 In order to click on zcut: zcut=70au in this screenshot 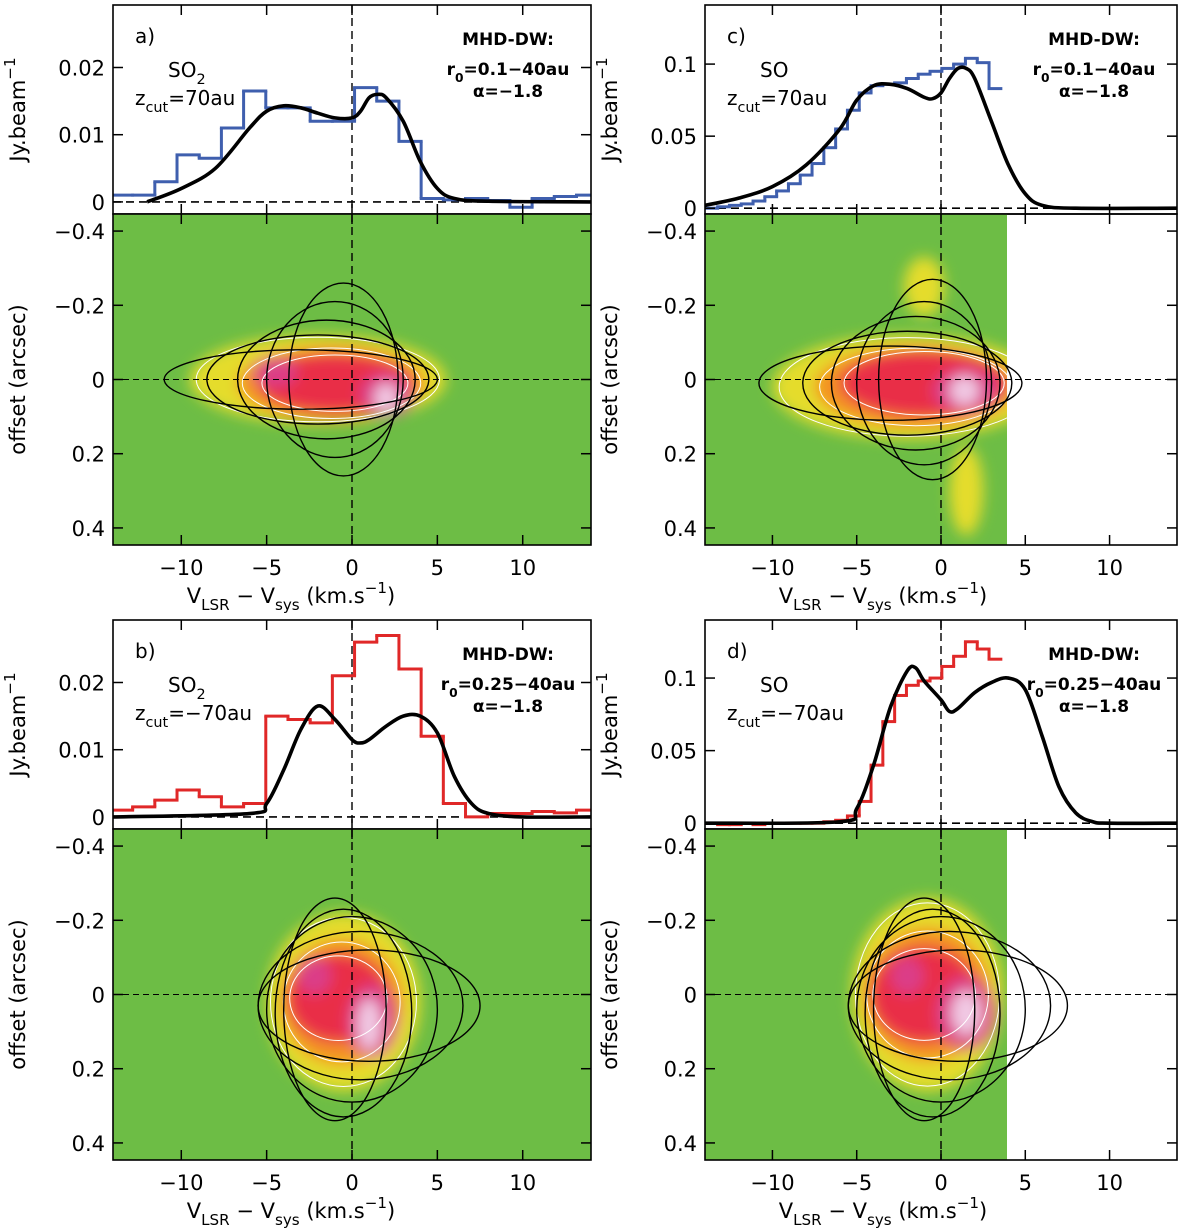, I will do `click(777, 101)`.